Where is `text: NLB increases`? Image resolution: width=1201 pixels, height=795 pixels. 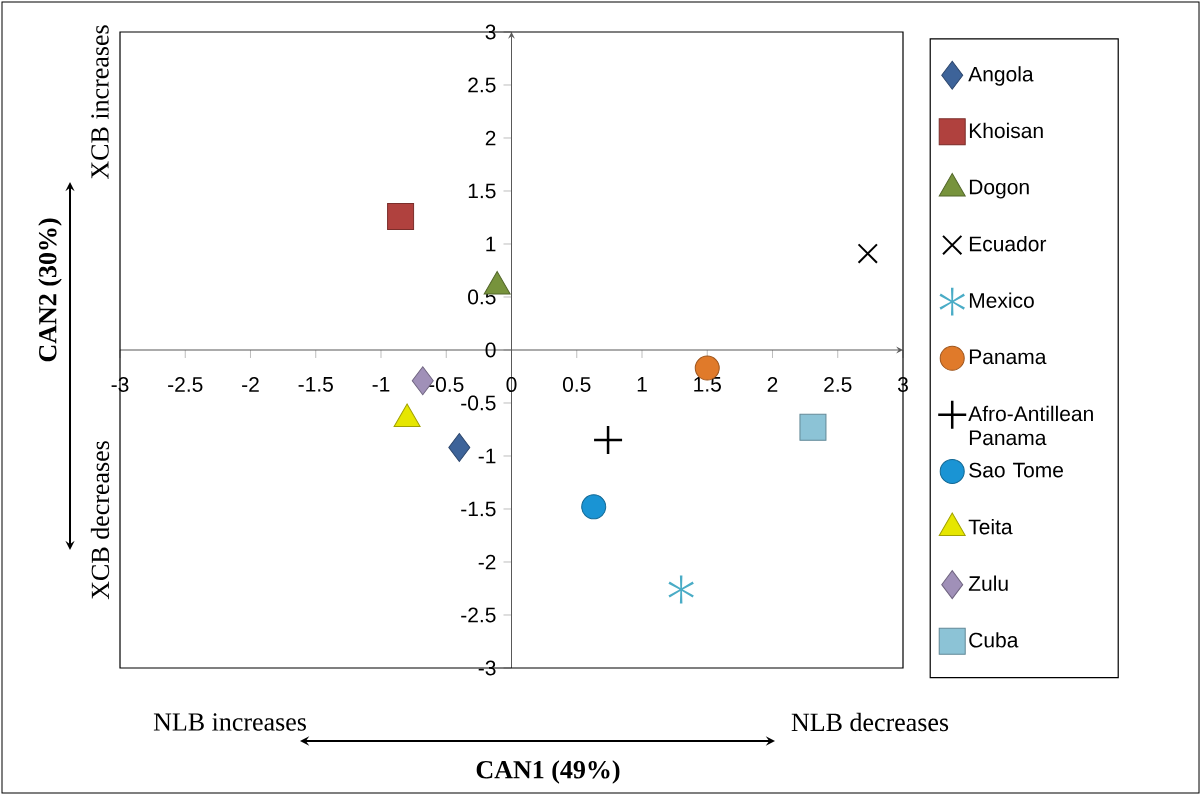
text: NLB increases is located at coordinates (229, 722).